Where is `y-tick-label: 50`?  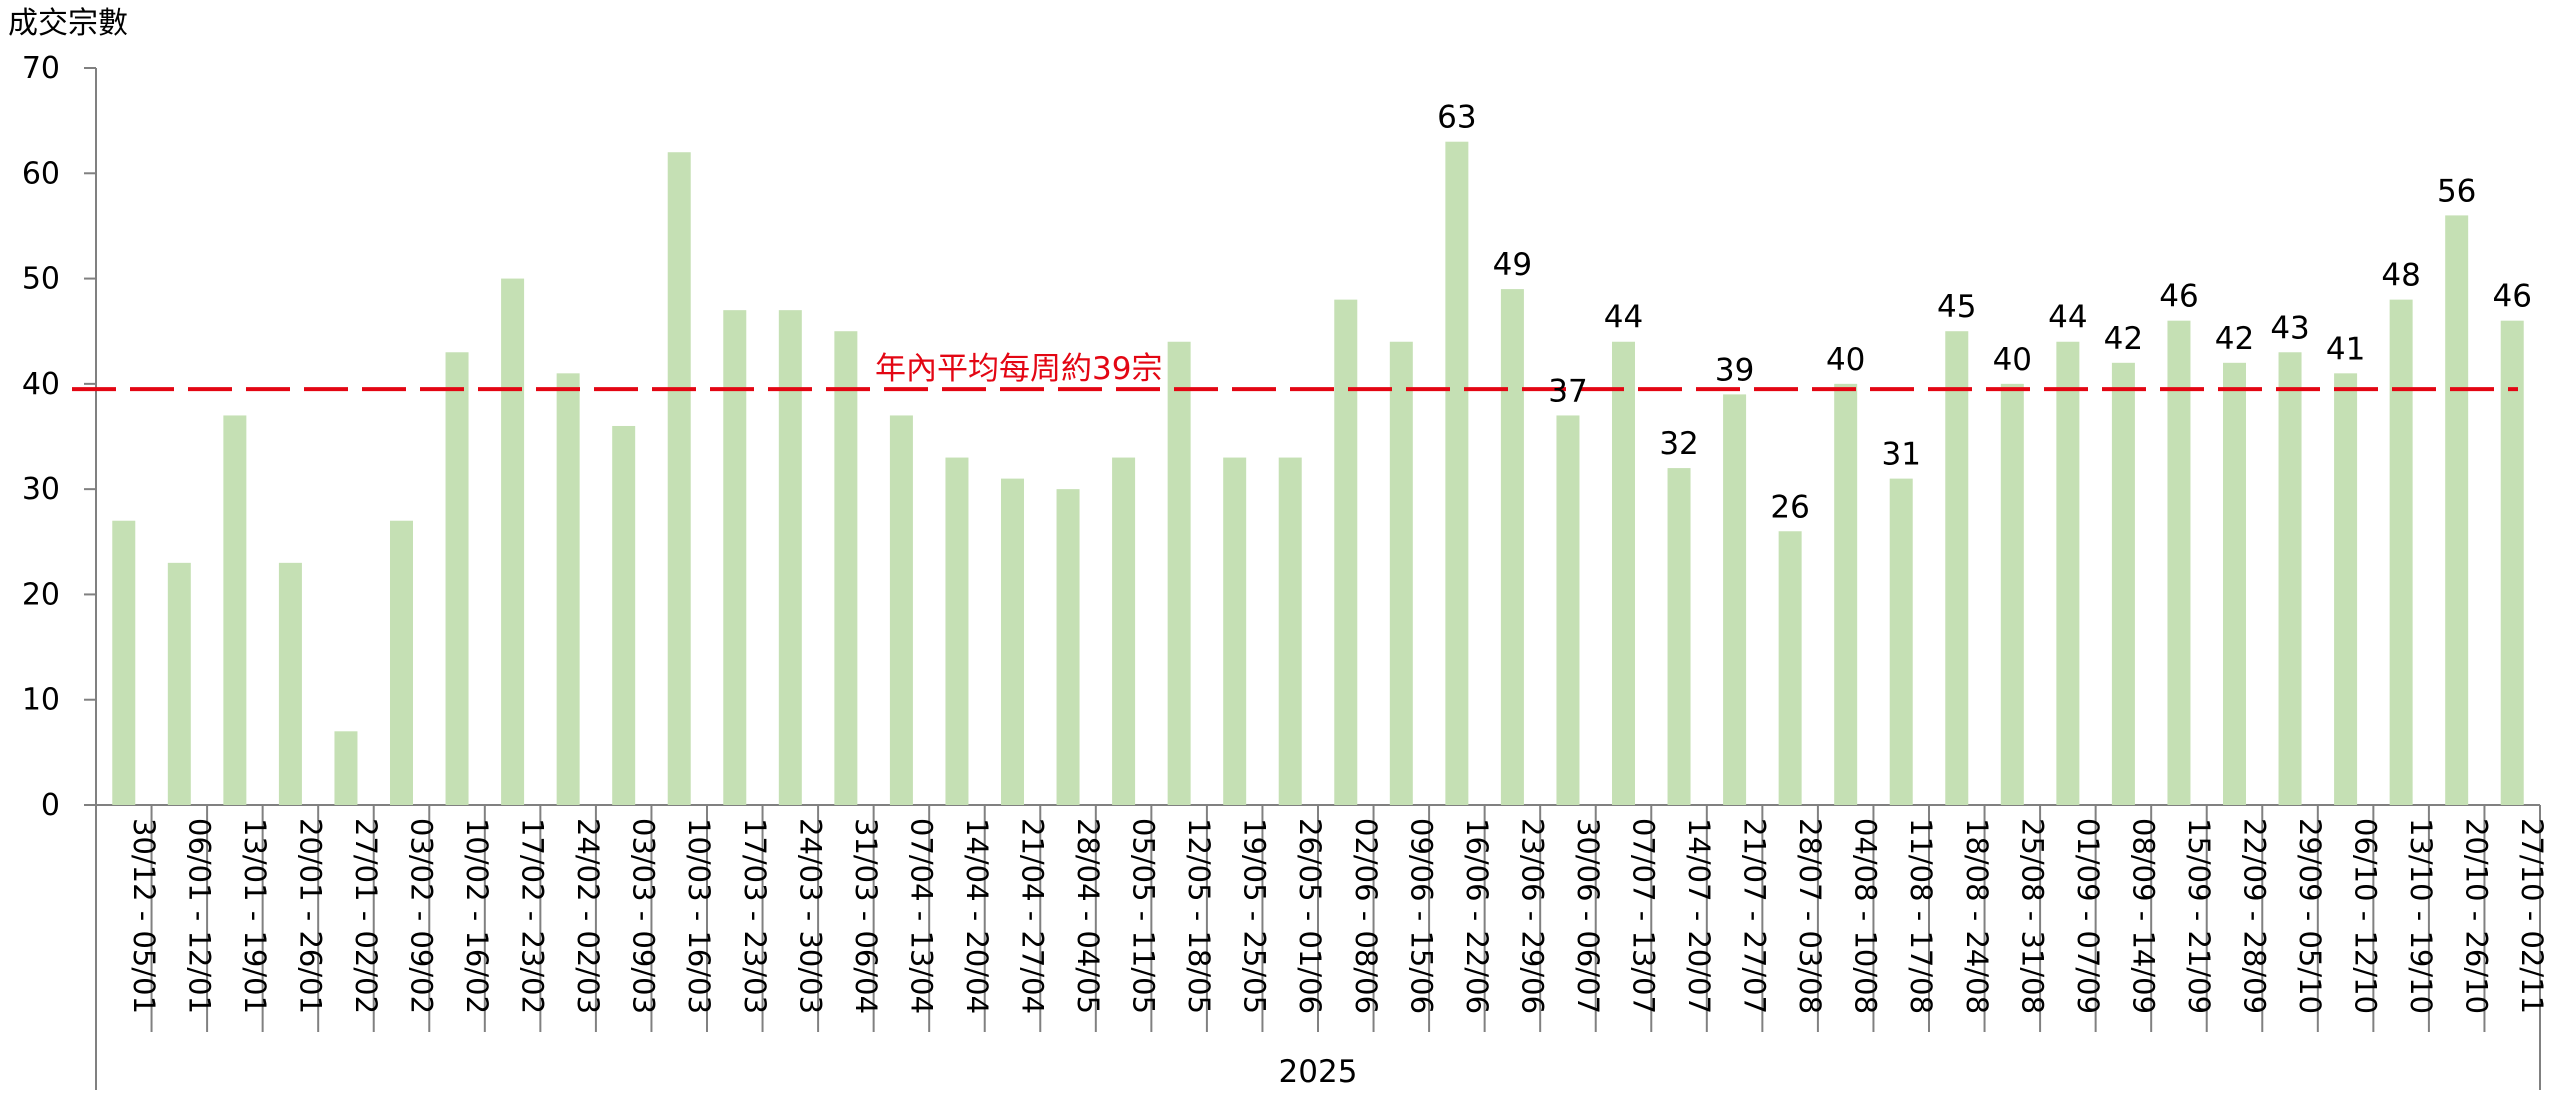
y-tick-label: 50 is located at coordinates (41, 279).